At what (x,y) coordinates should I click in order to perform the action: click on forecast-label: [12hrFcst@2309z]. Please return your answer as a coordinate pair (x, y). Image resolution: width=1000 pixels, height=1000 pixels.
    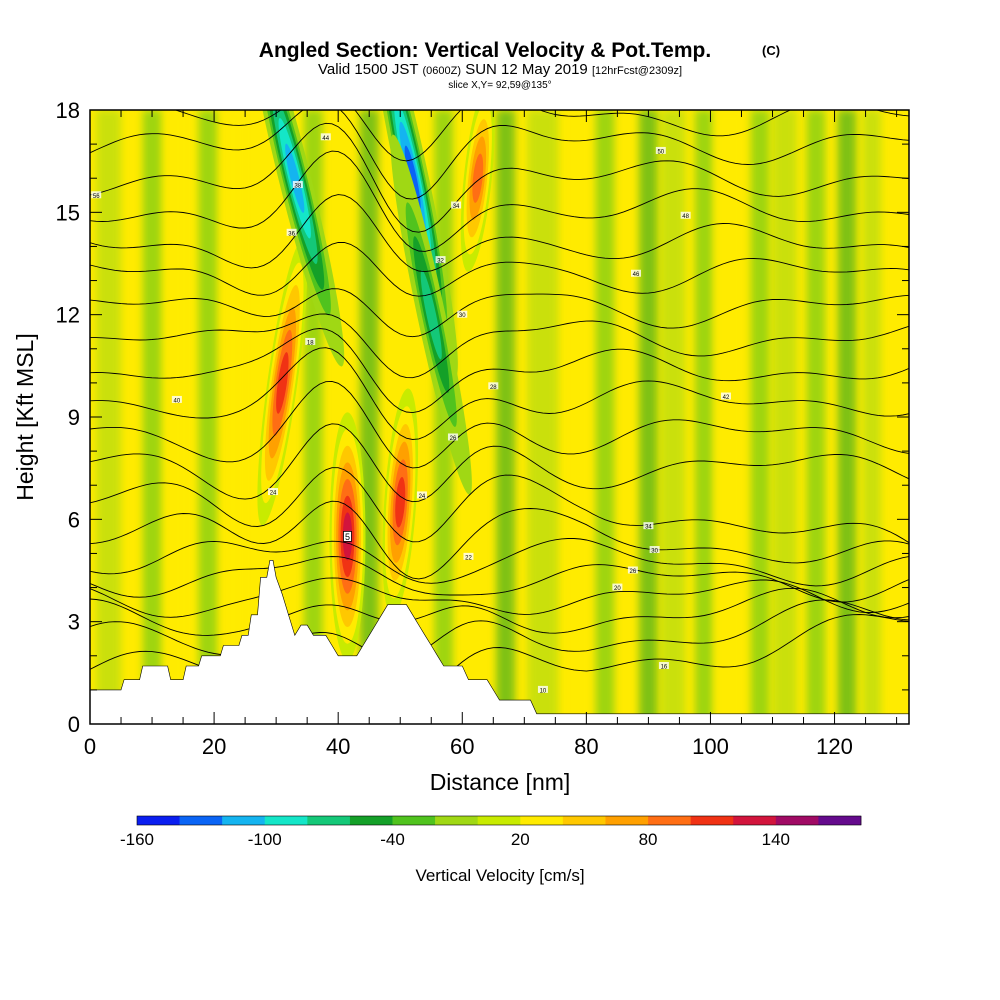
    Looking at the image, I should click on (637, 71).